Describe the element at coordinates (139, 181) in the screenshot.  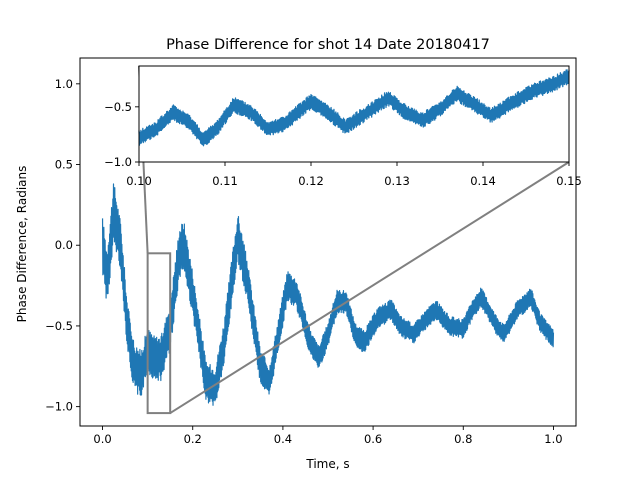
I see `inset-x-tick-label: 0.10` at that location.